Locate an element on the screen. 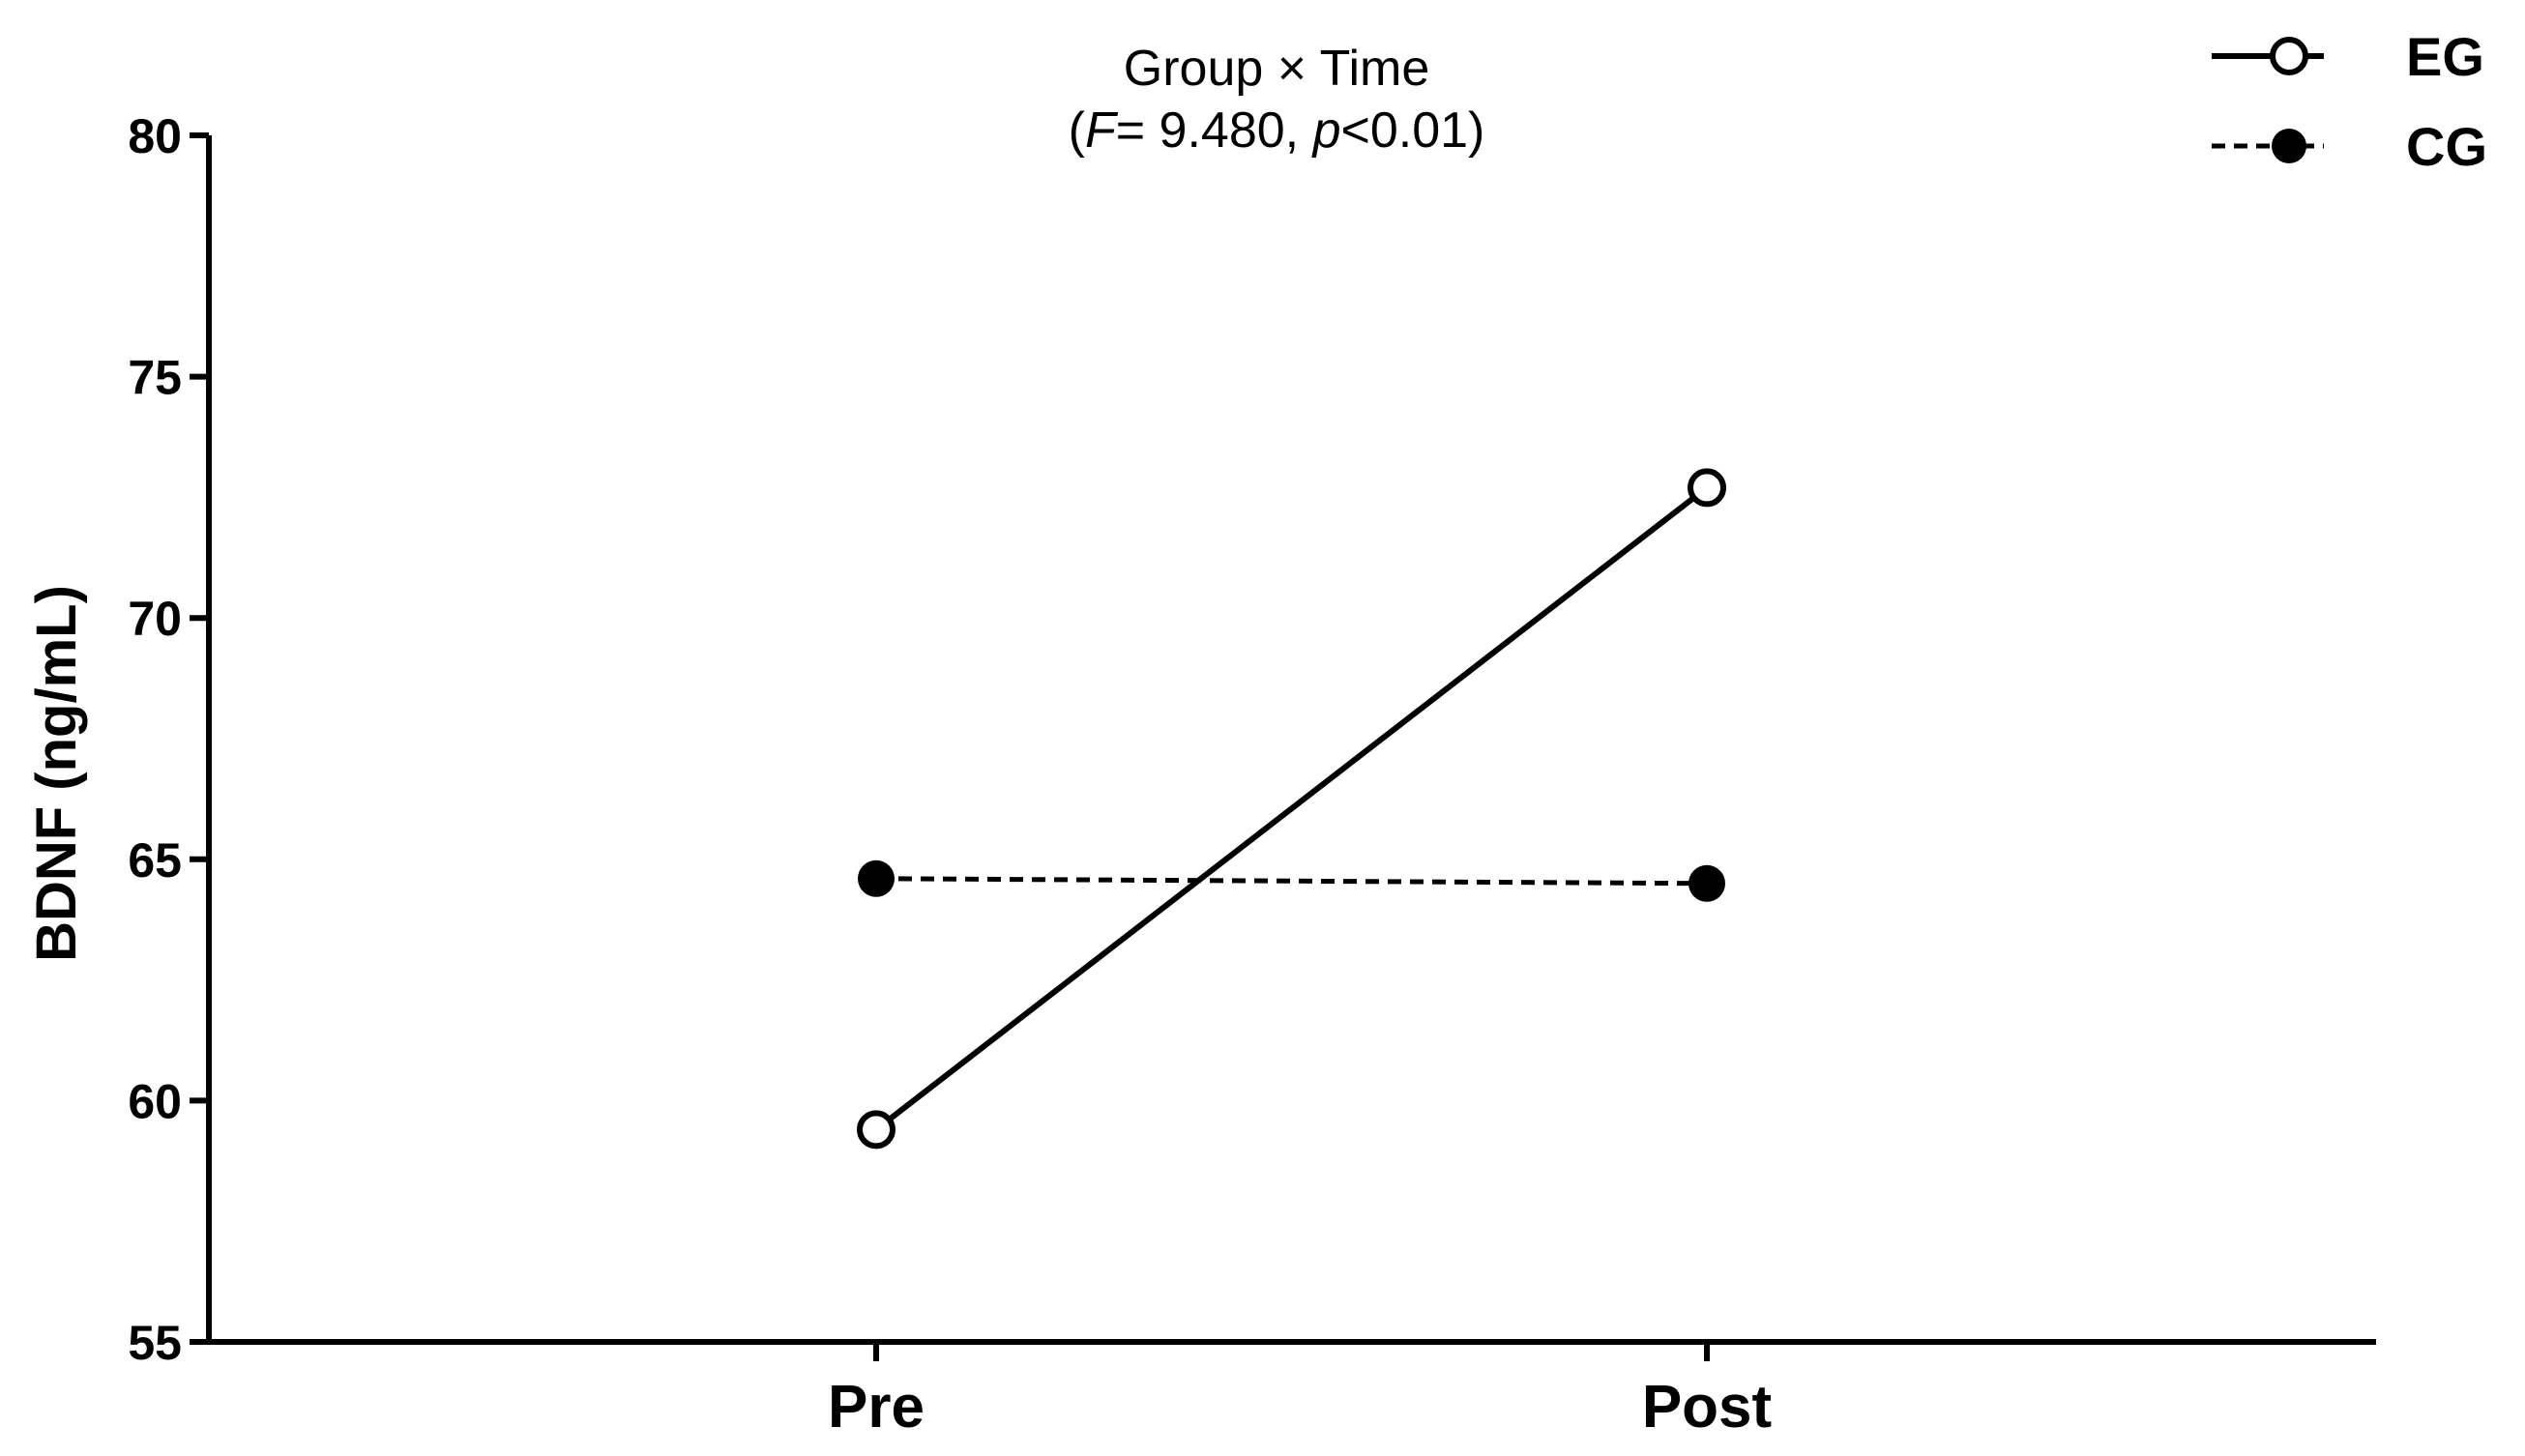 This screenshot has height=1456, width=2525. legend-item-cg: CG is located at coordinates (2349, 146).